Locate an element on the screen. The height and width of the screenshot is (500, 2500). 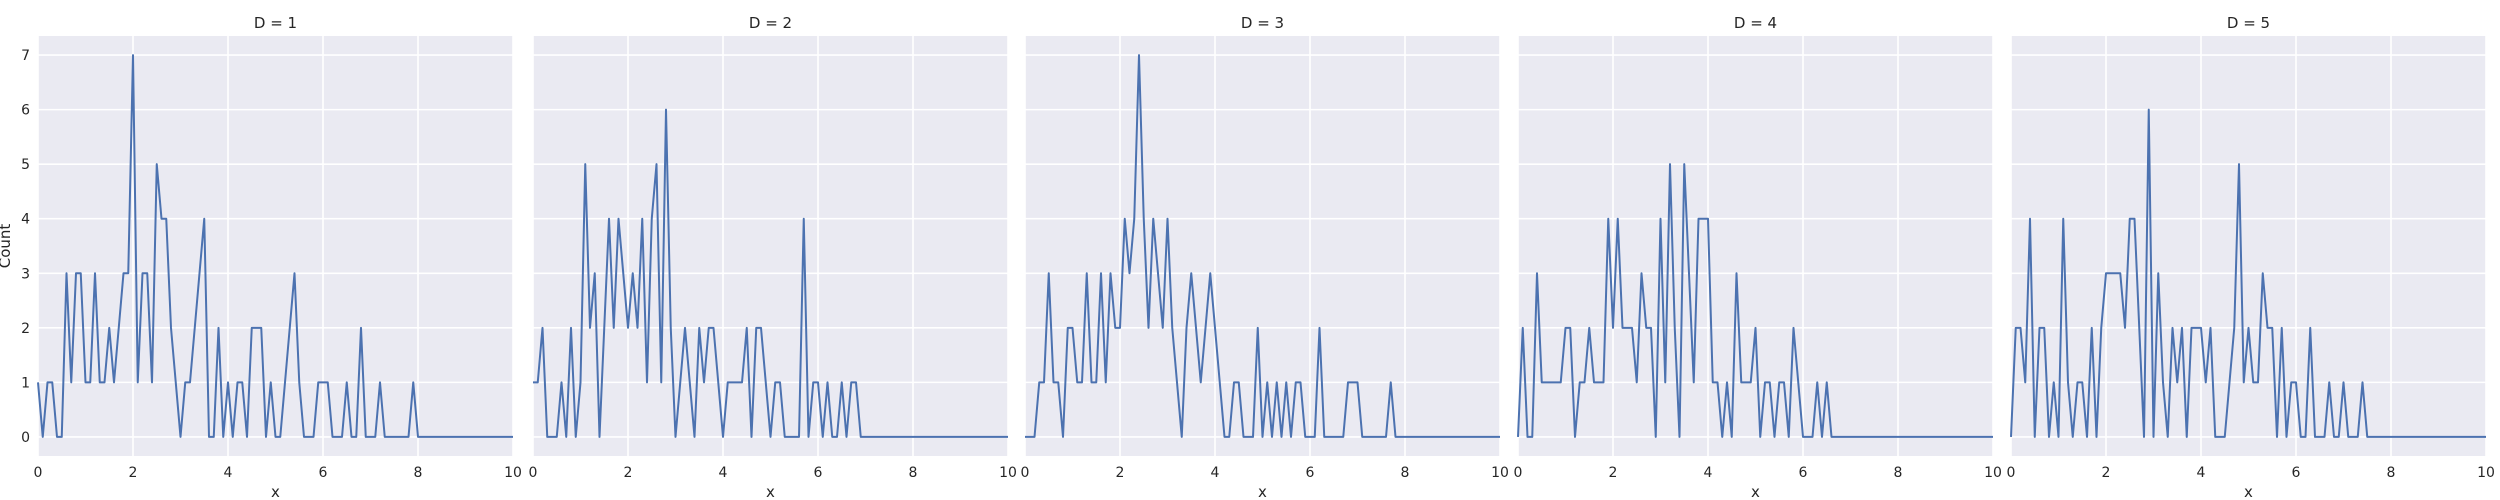
y-tick-label: 7 is located at coordinates (25, 56).